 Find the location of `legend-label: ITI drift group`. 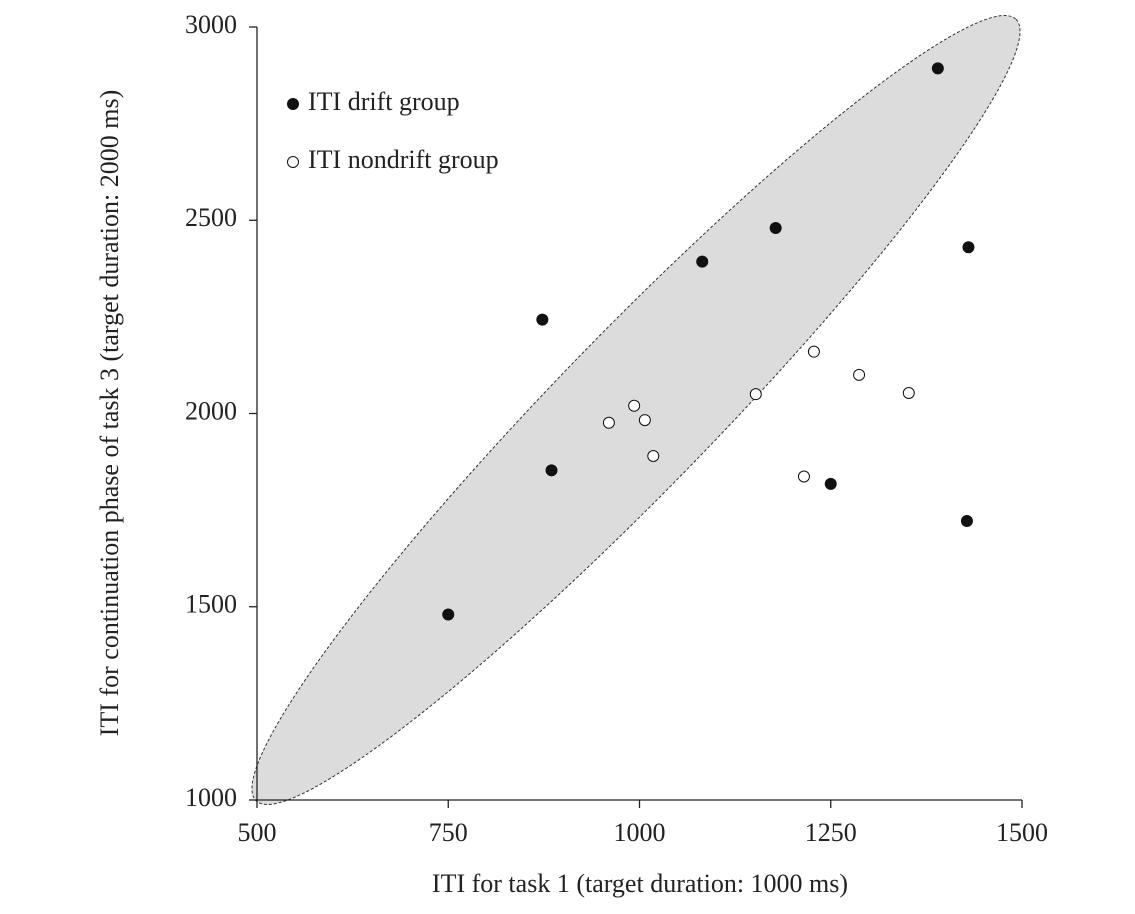

legend-label: ITI drift group is located at coordinates (384, 101).